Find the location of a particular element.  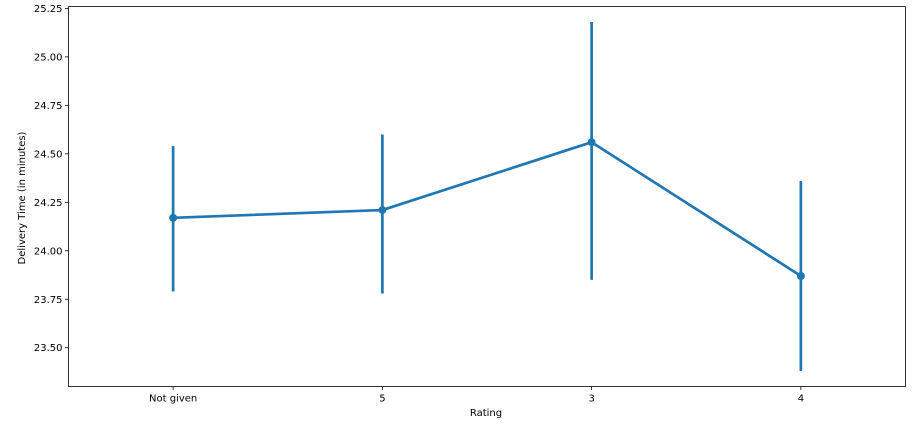

x-tick-label: 3 is located at coordinates (591, 399).